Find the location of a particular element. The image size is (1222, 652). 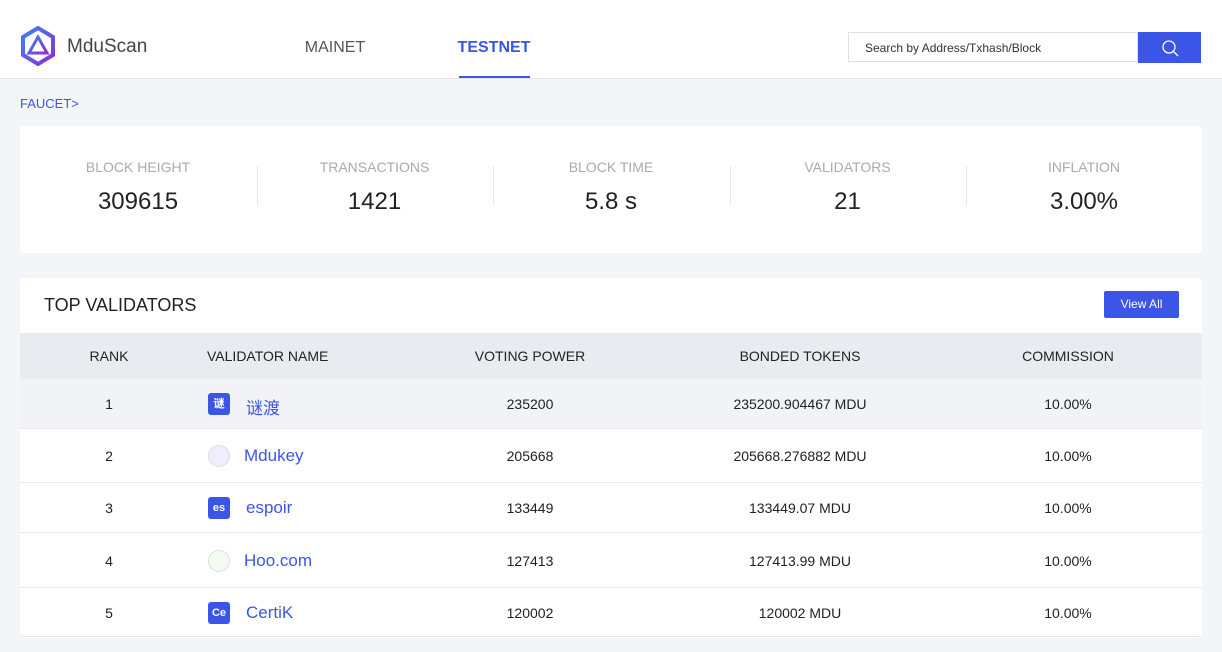

stat-label: BLOCK TIME is located at coordinates (611, 167).